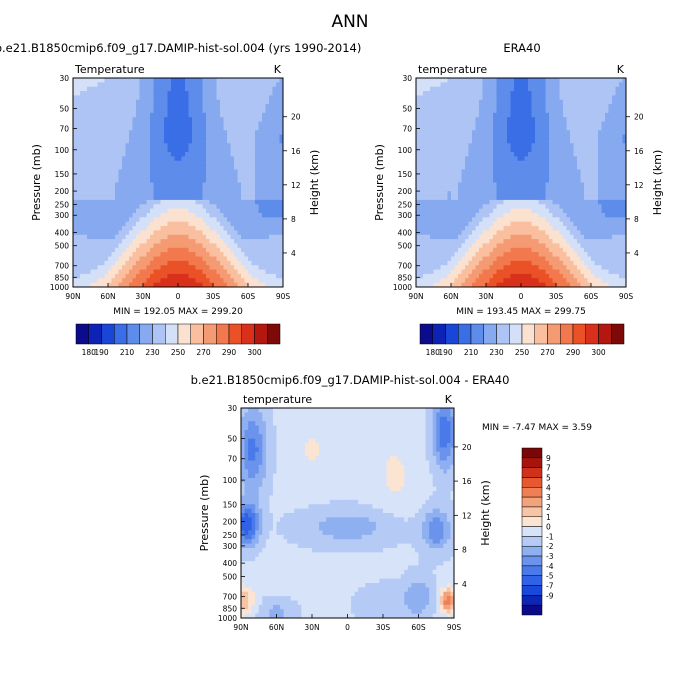 The width and height of the screenshot is (700, 700). Describe the element at coordinates (283, 296) in the screenshot. I see `x-tick-label: 90S` at that location.